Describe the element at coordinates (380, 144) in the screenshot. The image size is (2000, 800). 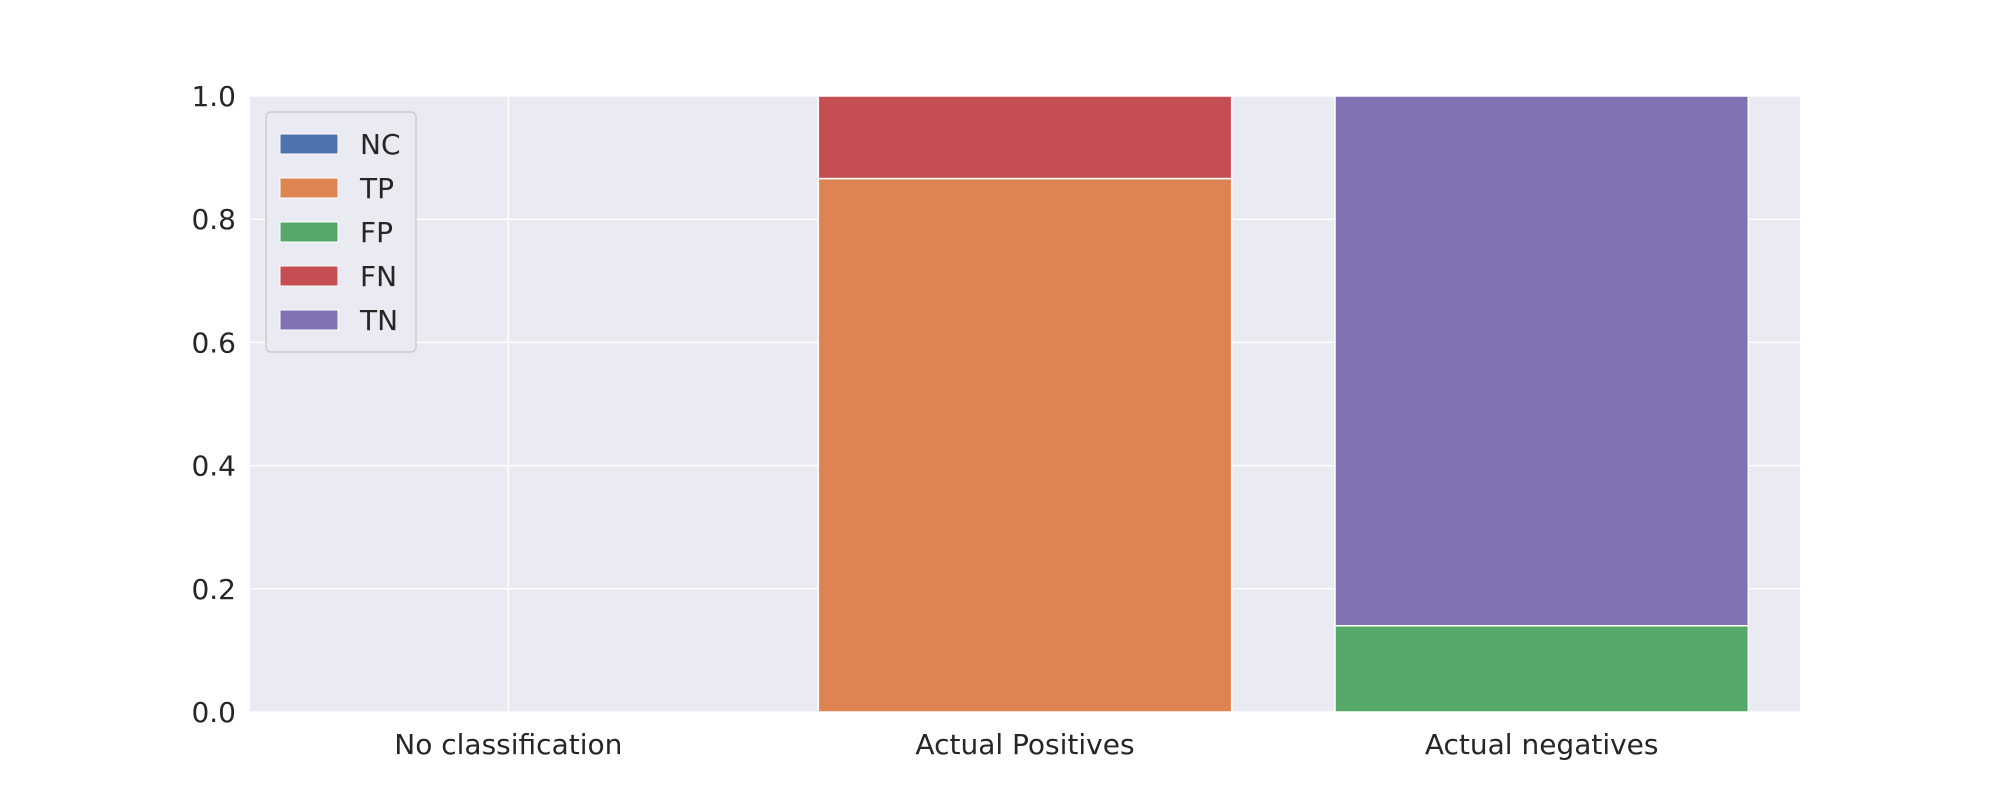
I see `legend-label-nc: NC` at that location.